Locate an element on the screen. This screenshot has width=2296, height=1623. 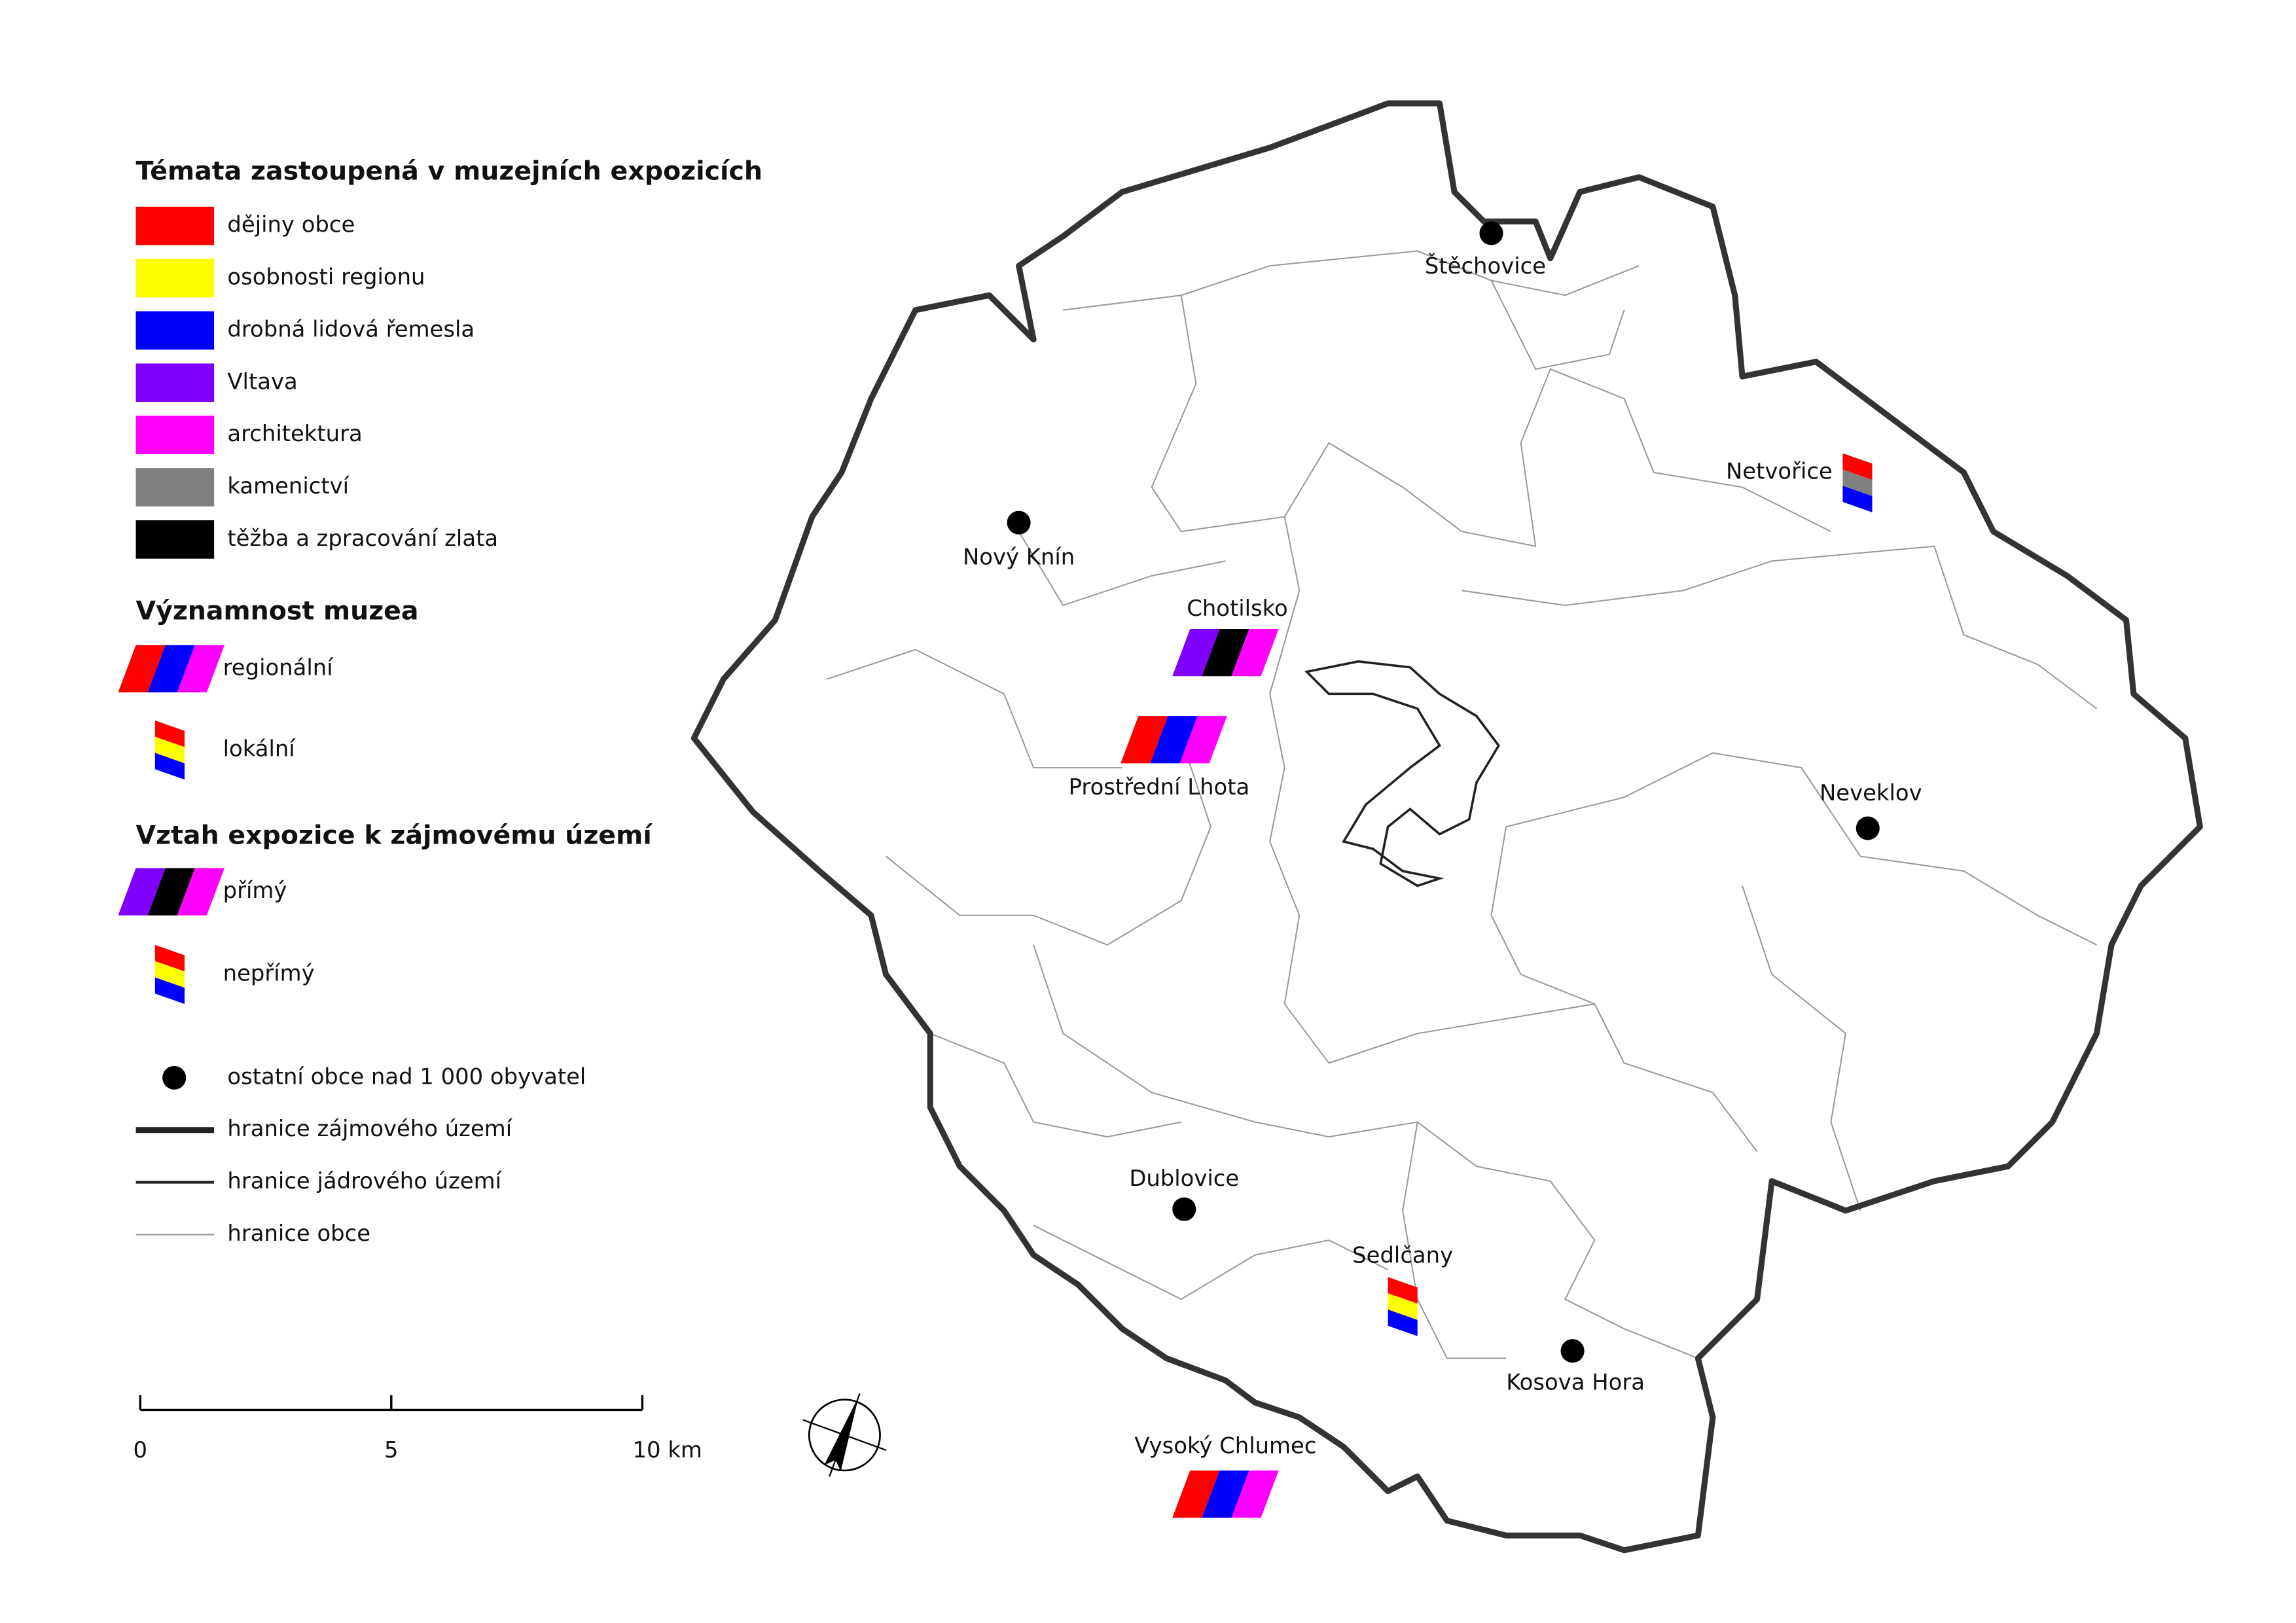
legend-label: hranice zájmového území is located at coordinates (369, 1128).